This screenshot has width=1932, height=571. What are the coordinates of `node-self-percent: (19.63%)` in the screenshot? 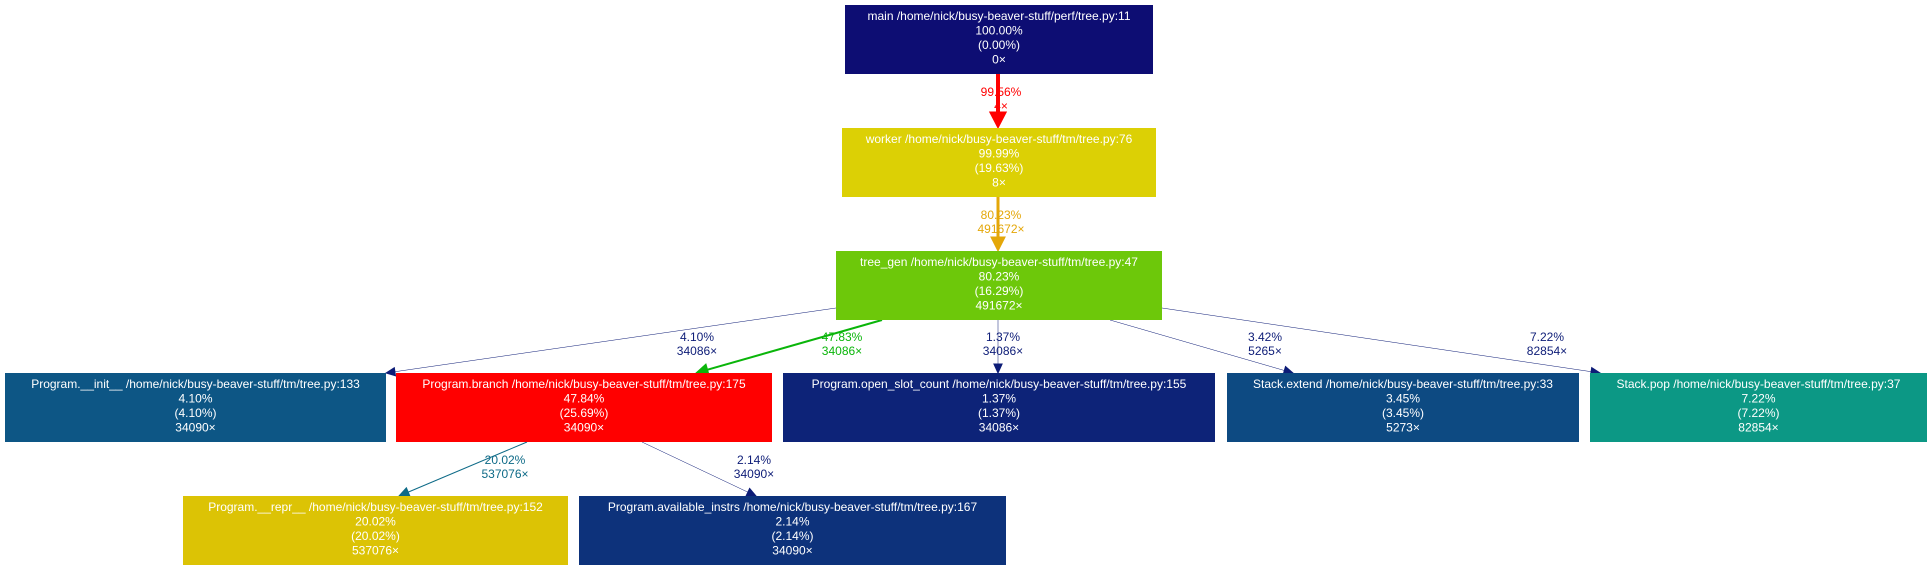 It's located at (999, 168).